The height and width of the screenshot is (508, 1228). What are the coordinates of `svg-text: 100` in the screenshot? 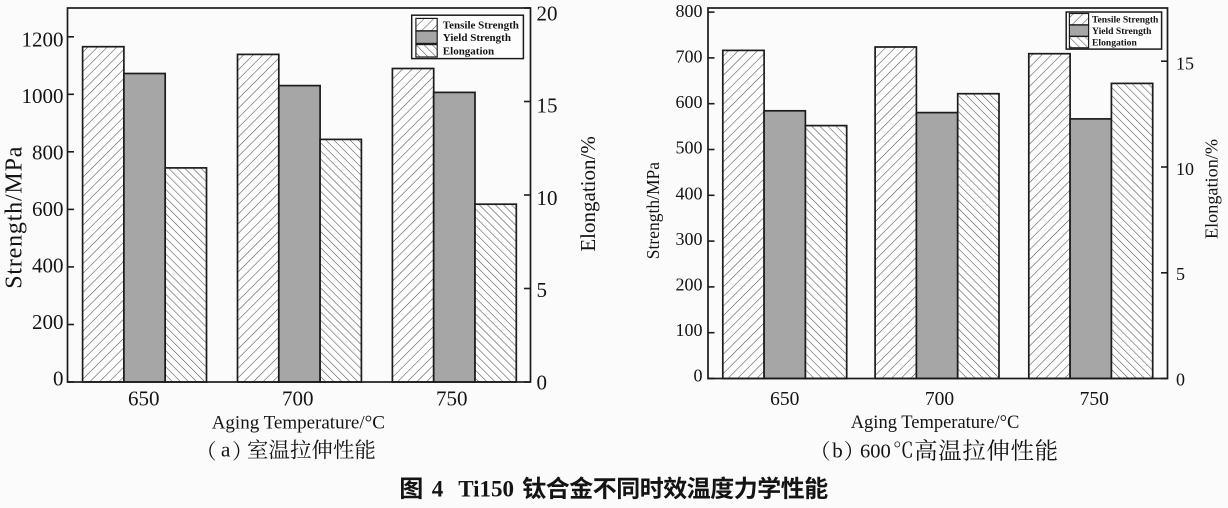 It's located at (689, 330).